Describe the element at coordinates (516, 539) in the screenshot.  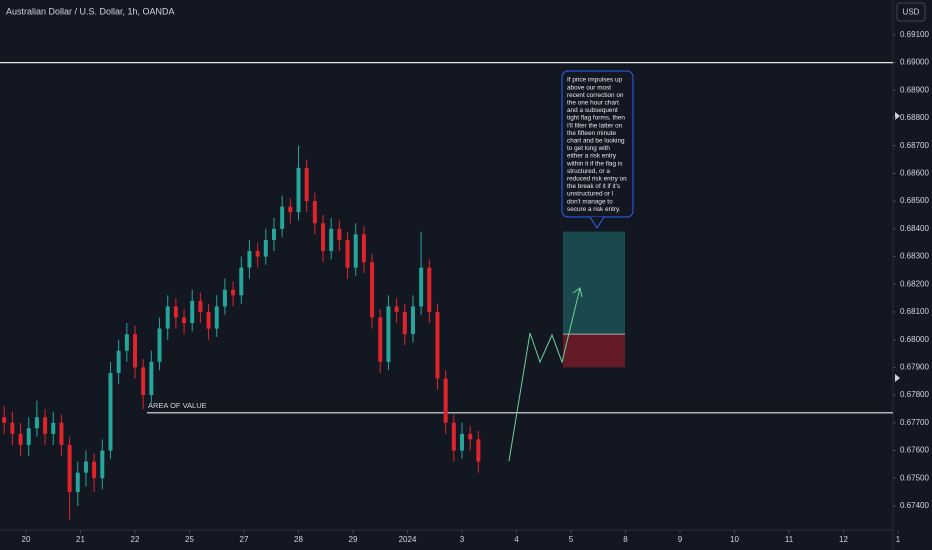
I see `x-tick-label: 4` at that location.